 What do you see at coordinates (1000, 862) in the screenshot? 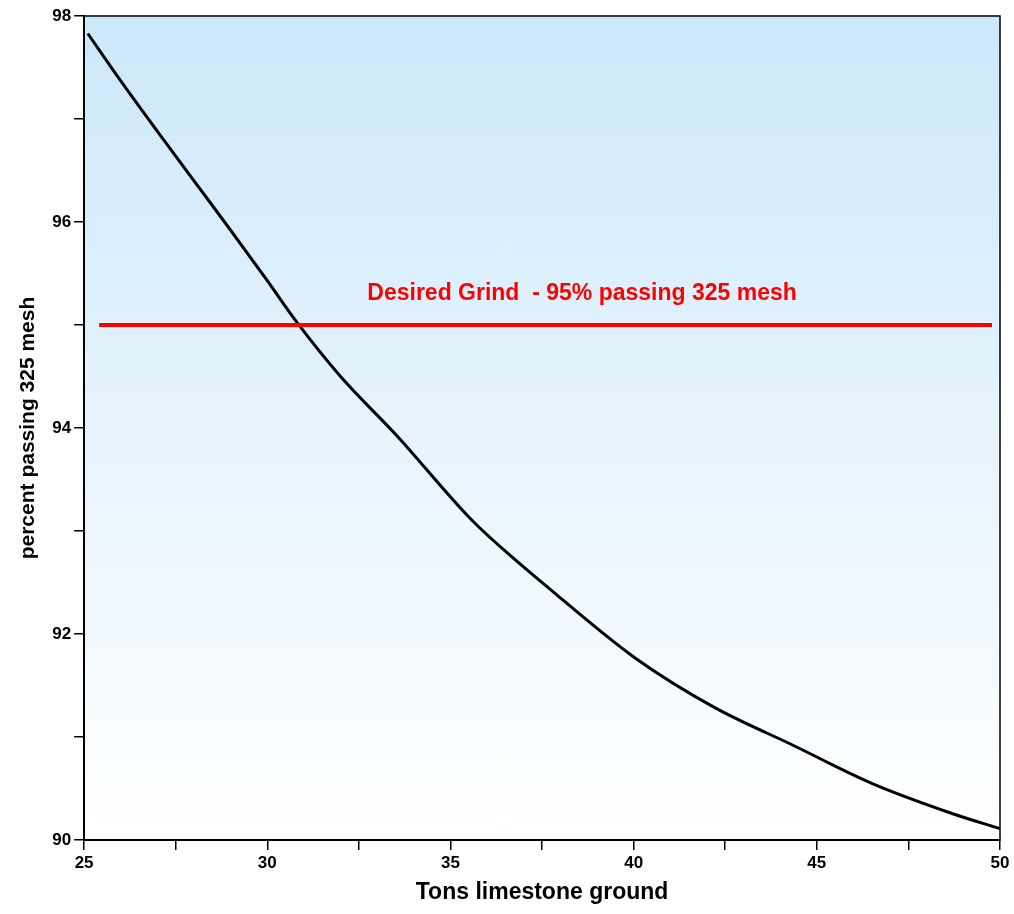
I see `x-tick-label: 50` at bounding box center [1000, 862].